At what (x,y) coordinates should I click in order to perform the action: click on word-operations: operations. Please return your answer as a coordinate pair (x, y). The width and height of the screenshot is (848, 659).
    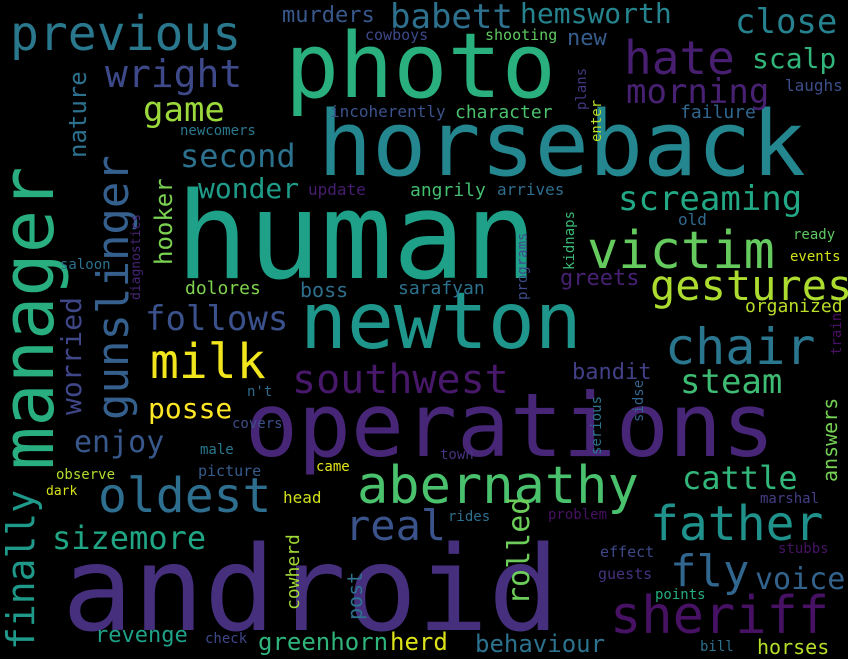
    Looking at the image, I should click on (510, 425).